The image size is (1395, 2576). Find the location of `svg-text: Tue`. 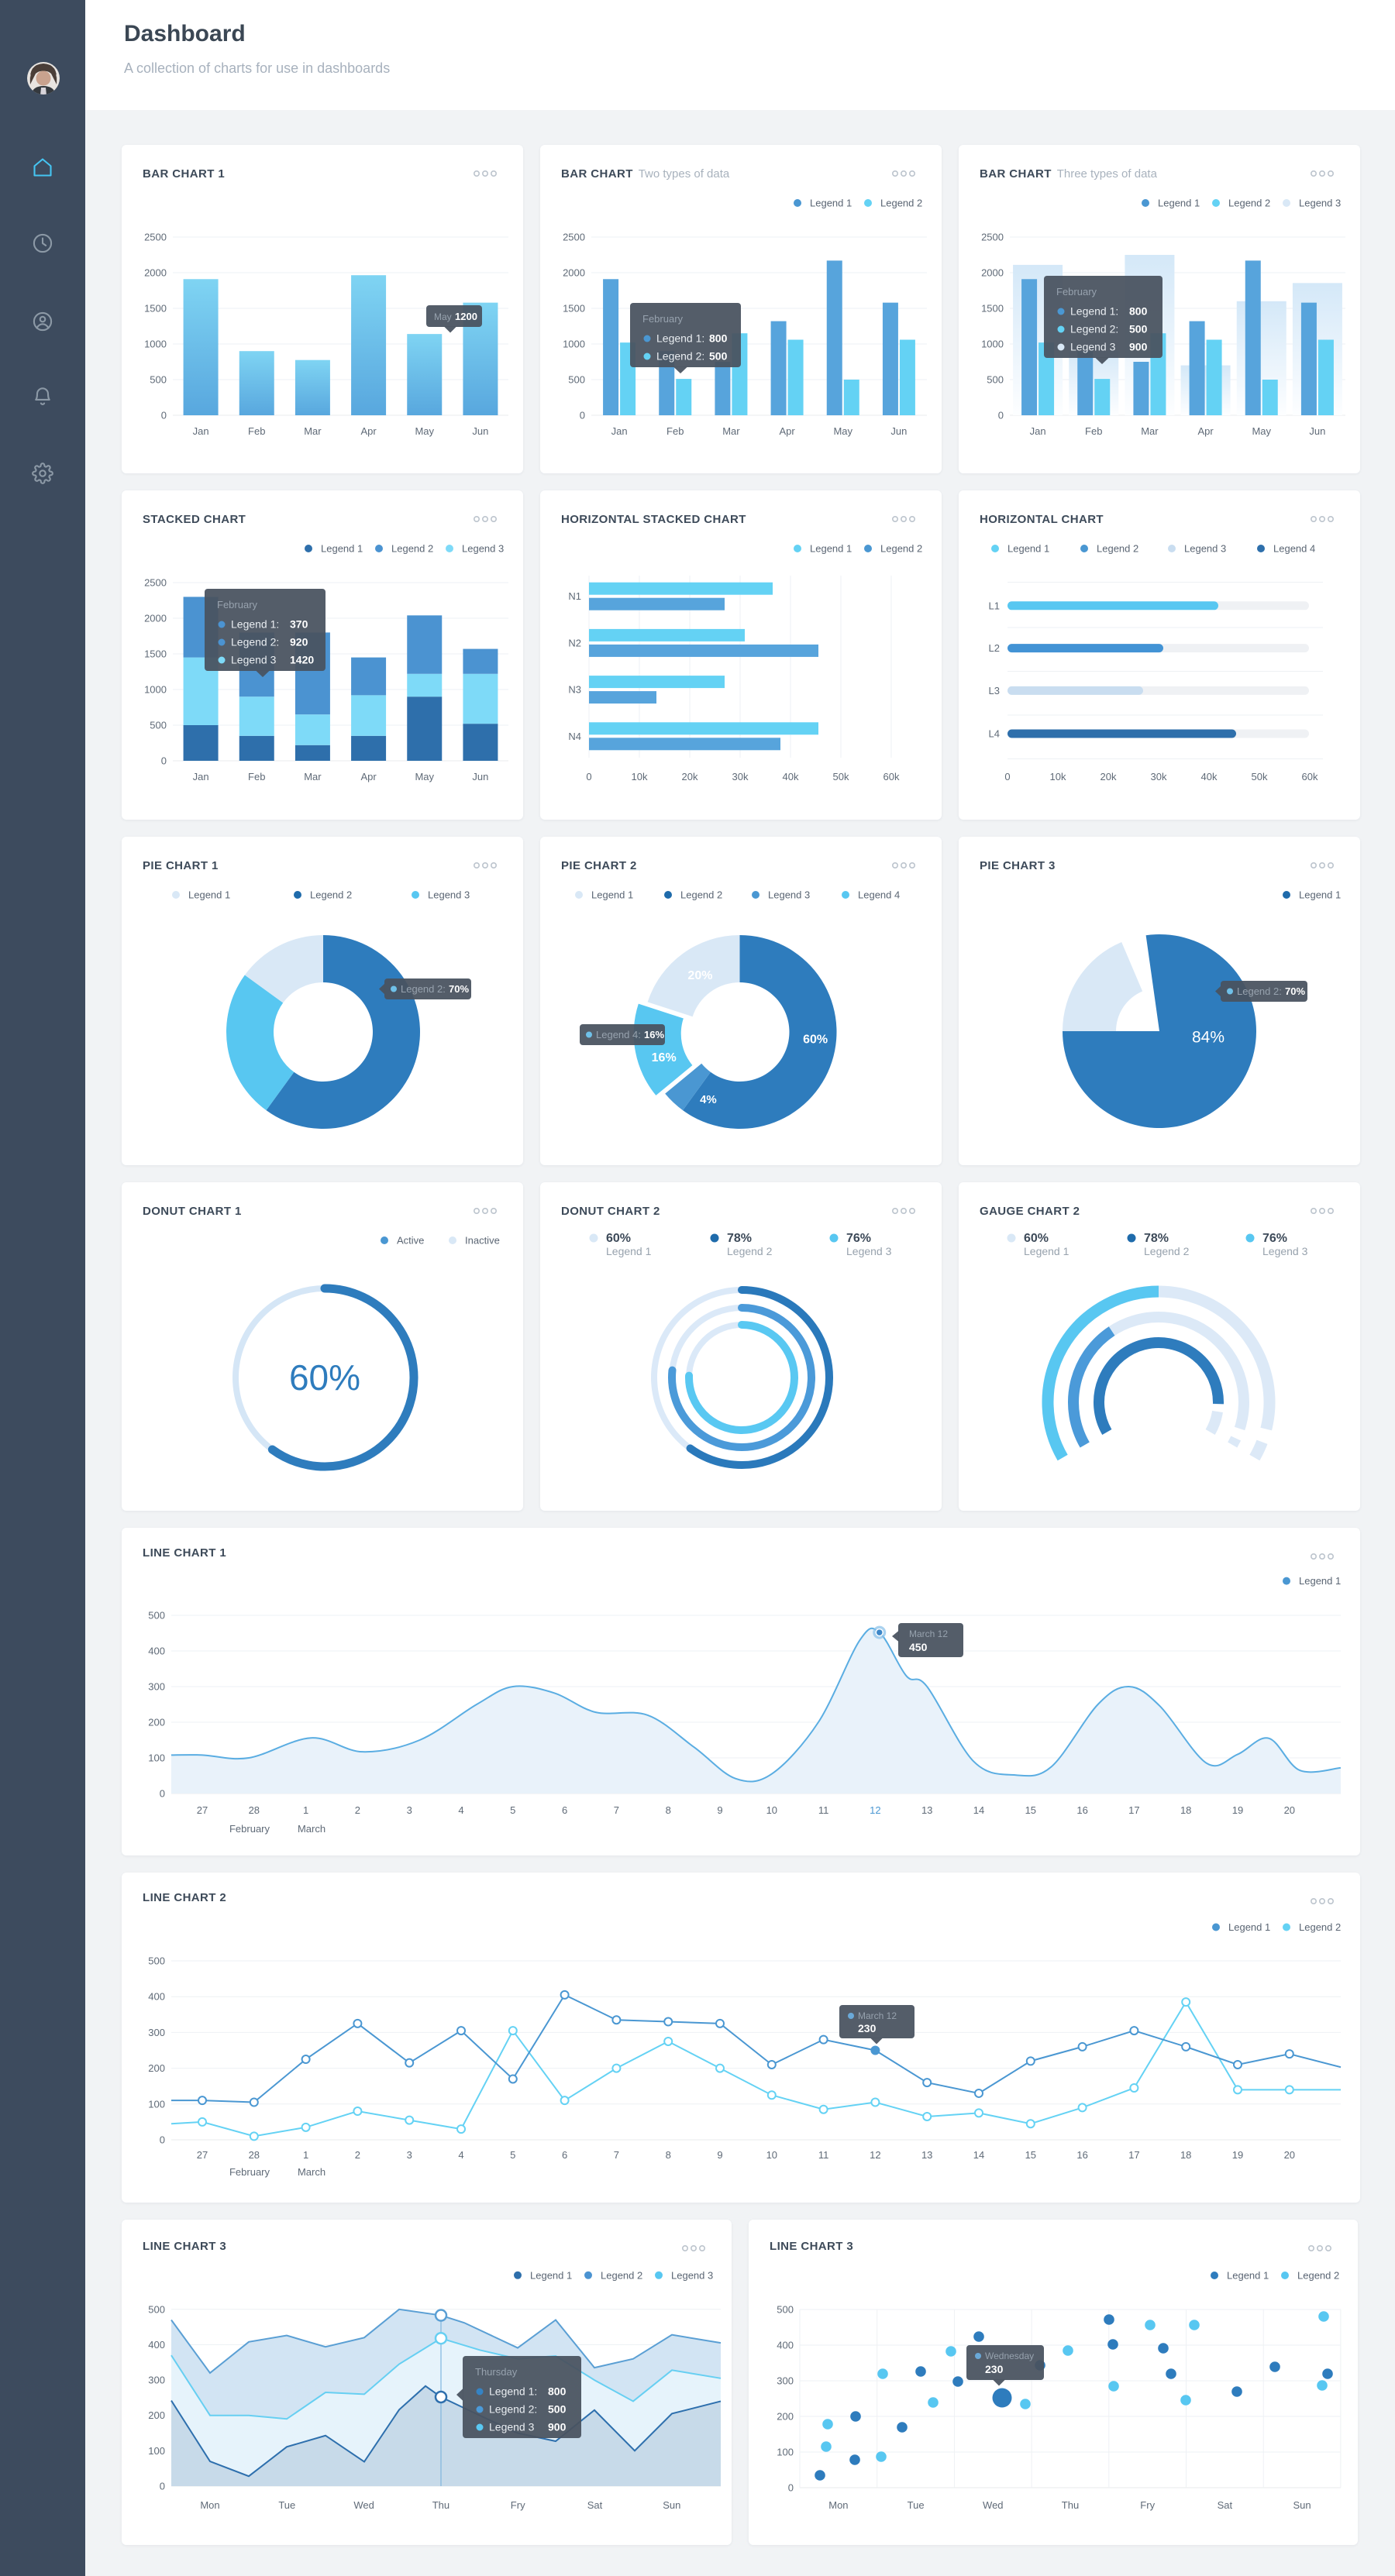

svg-text: Tue is located at coordinates (286, 2505).